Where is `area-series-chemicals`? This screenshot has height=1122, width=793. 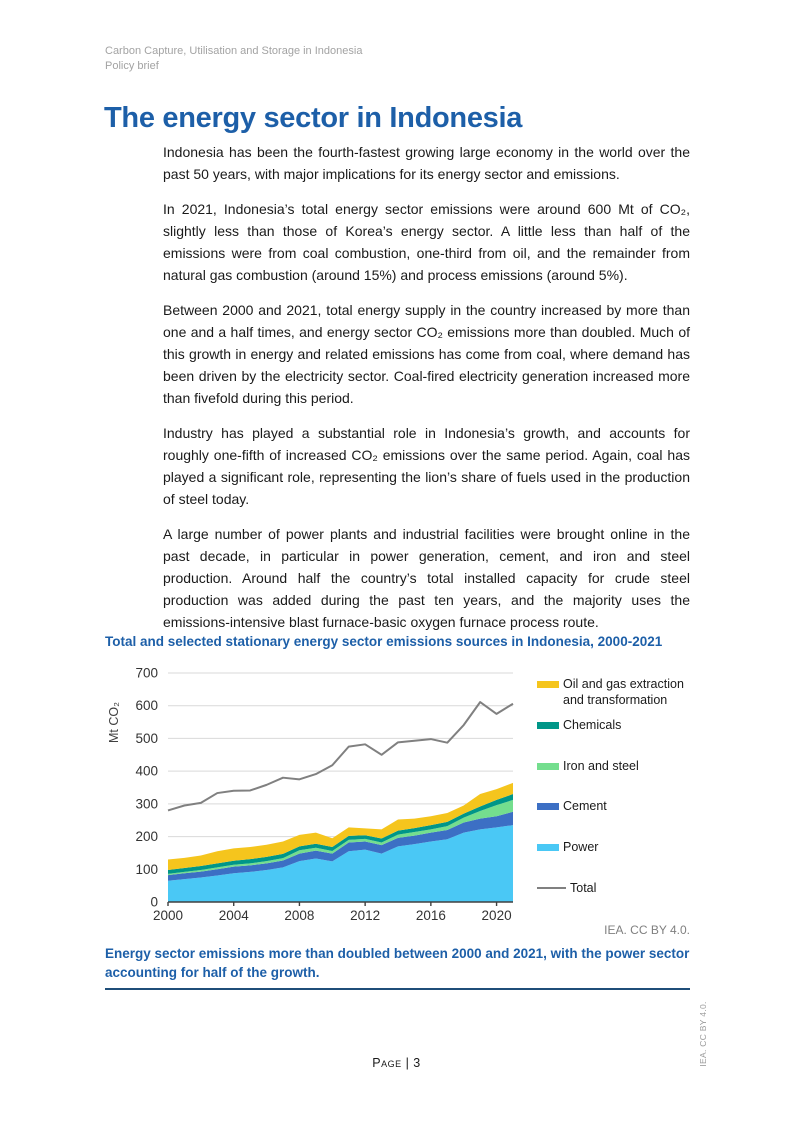 area-series-chemicals is located at coordinates (340, 834).